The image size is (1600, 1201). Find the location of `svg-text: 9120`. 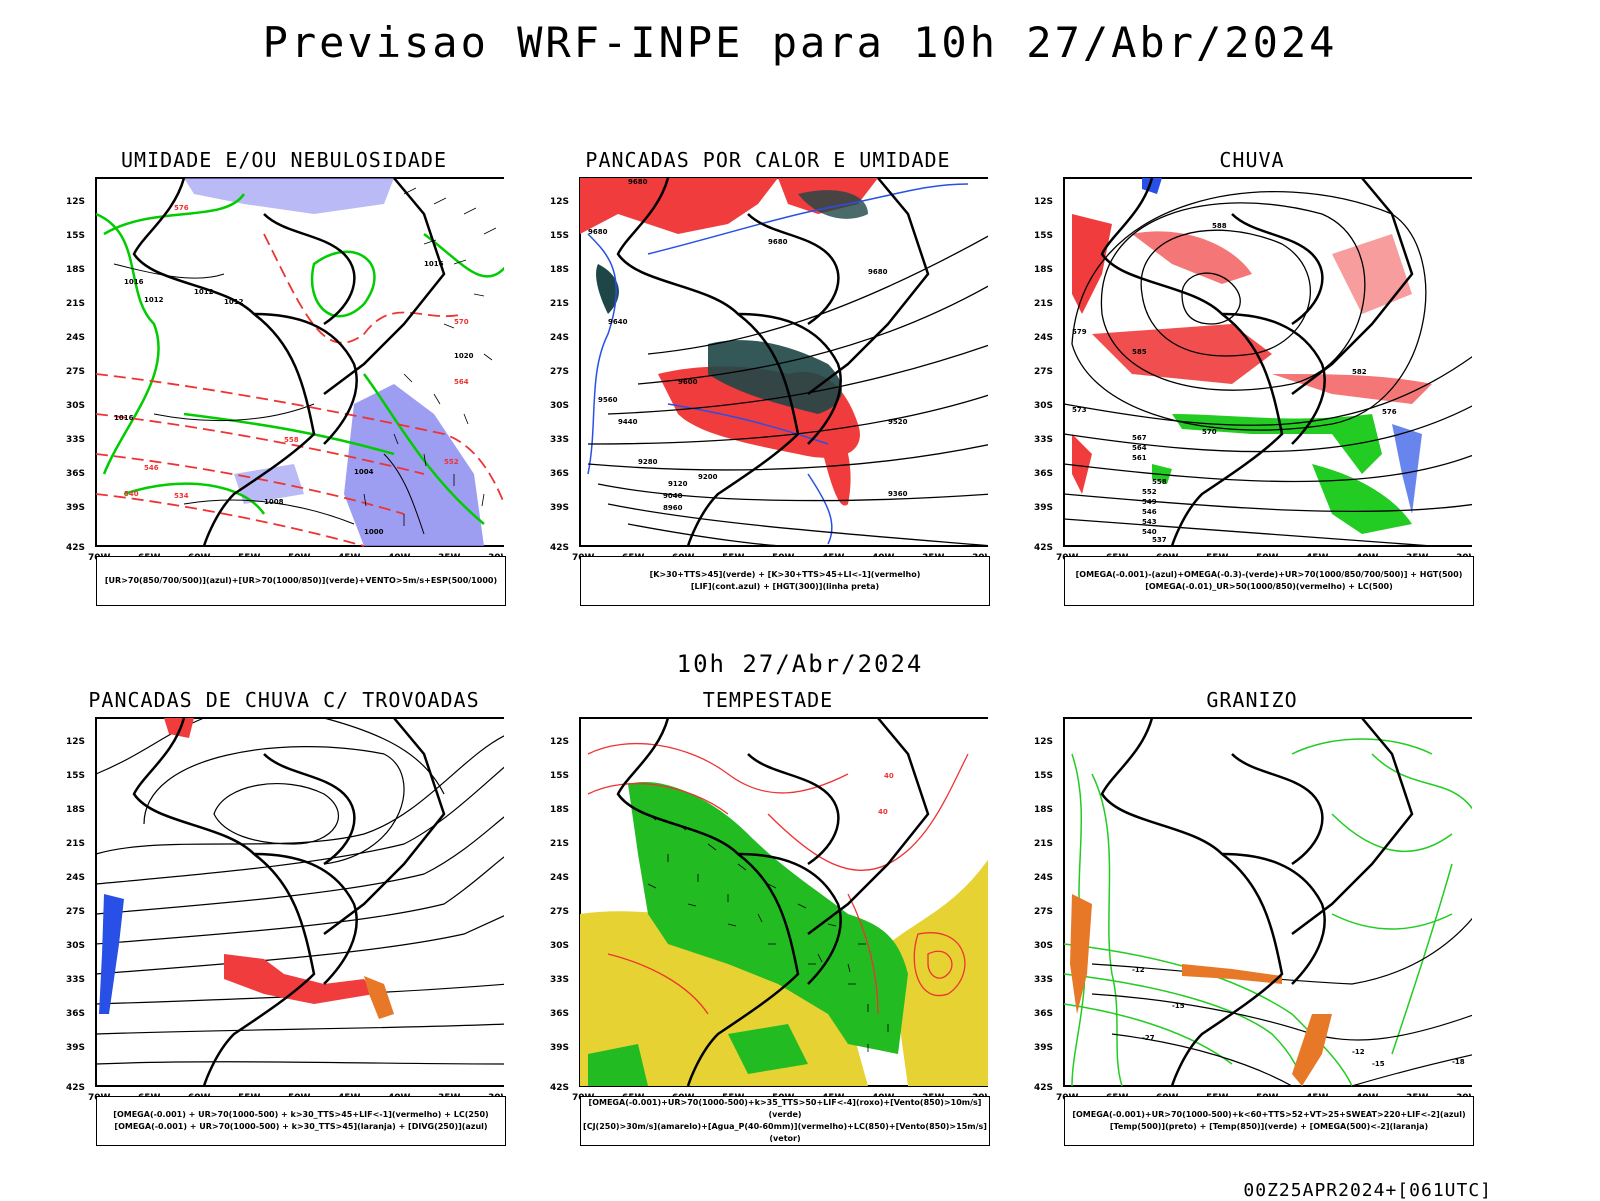

svg-text: 9120 is located at coordinates (678, 484).